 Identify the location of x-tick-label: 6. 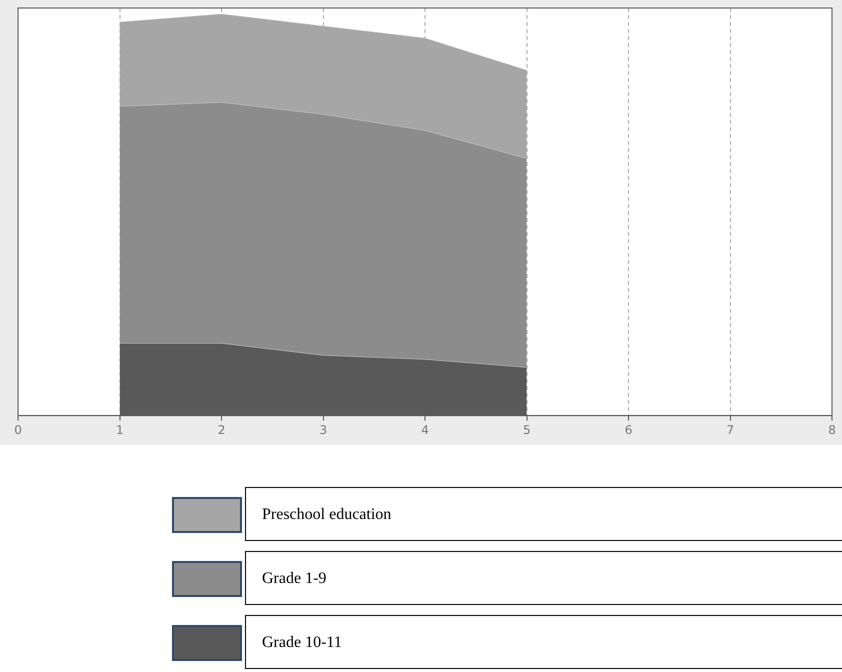
(628, 429).